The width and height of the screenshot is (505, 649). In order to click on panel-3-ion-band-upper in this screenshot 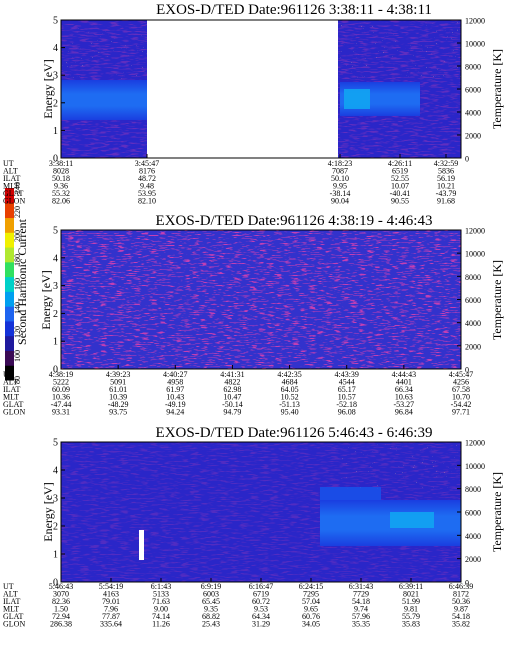, I will do `click(350, 495)`.